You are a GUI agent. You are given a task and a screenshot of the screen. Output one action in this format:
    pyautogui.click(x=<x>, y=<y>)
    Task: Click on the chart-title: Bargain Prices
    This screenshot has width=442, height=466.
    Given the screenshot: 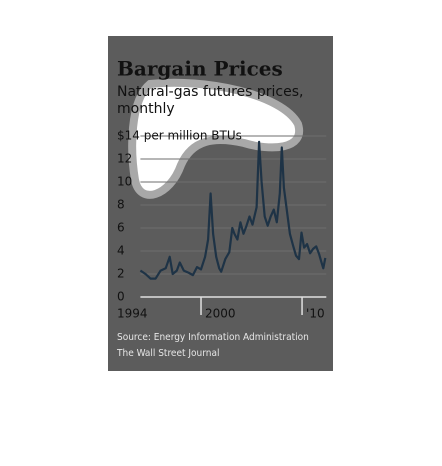 What is the action you would take?
    pyautogui.click(x=200, y=69)
    